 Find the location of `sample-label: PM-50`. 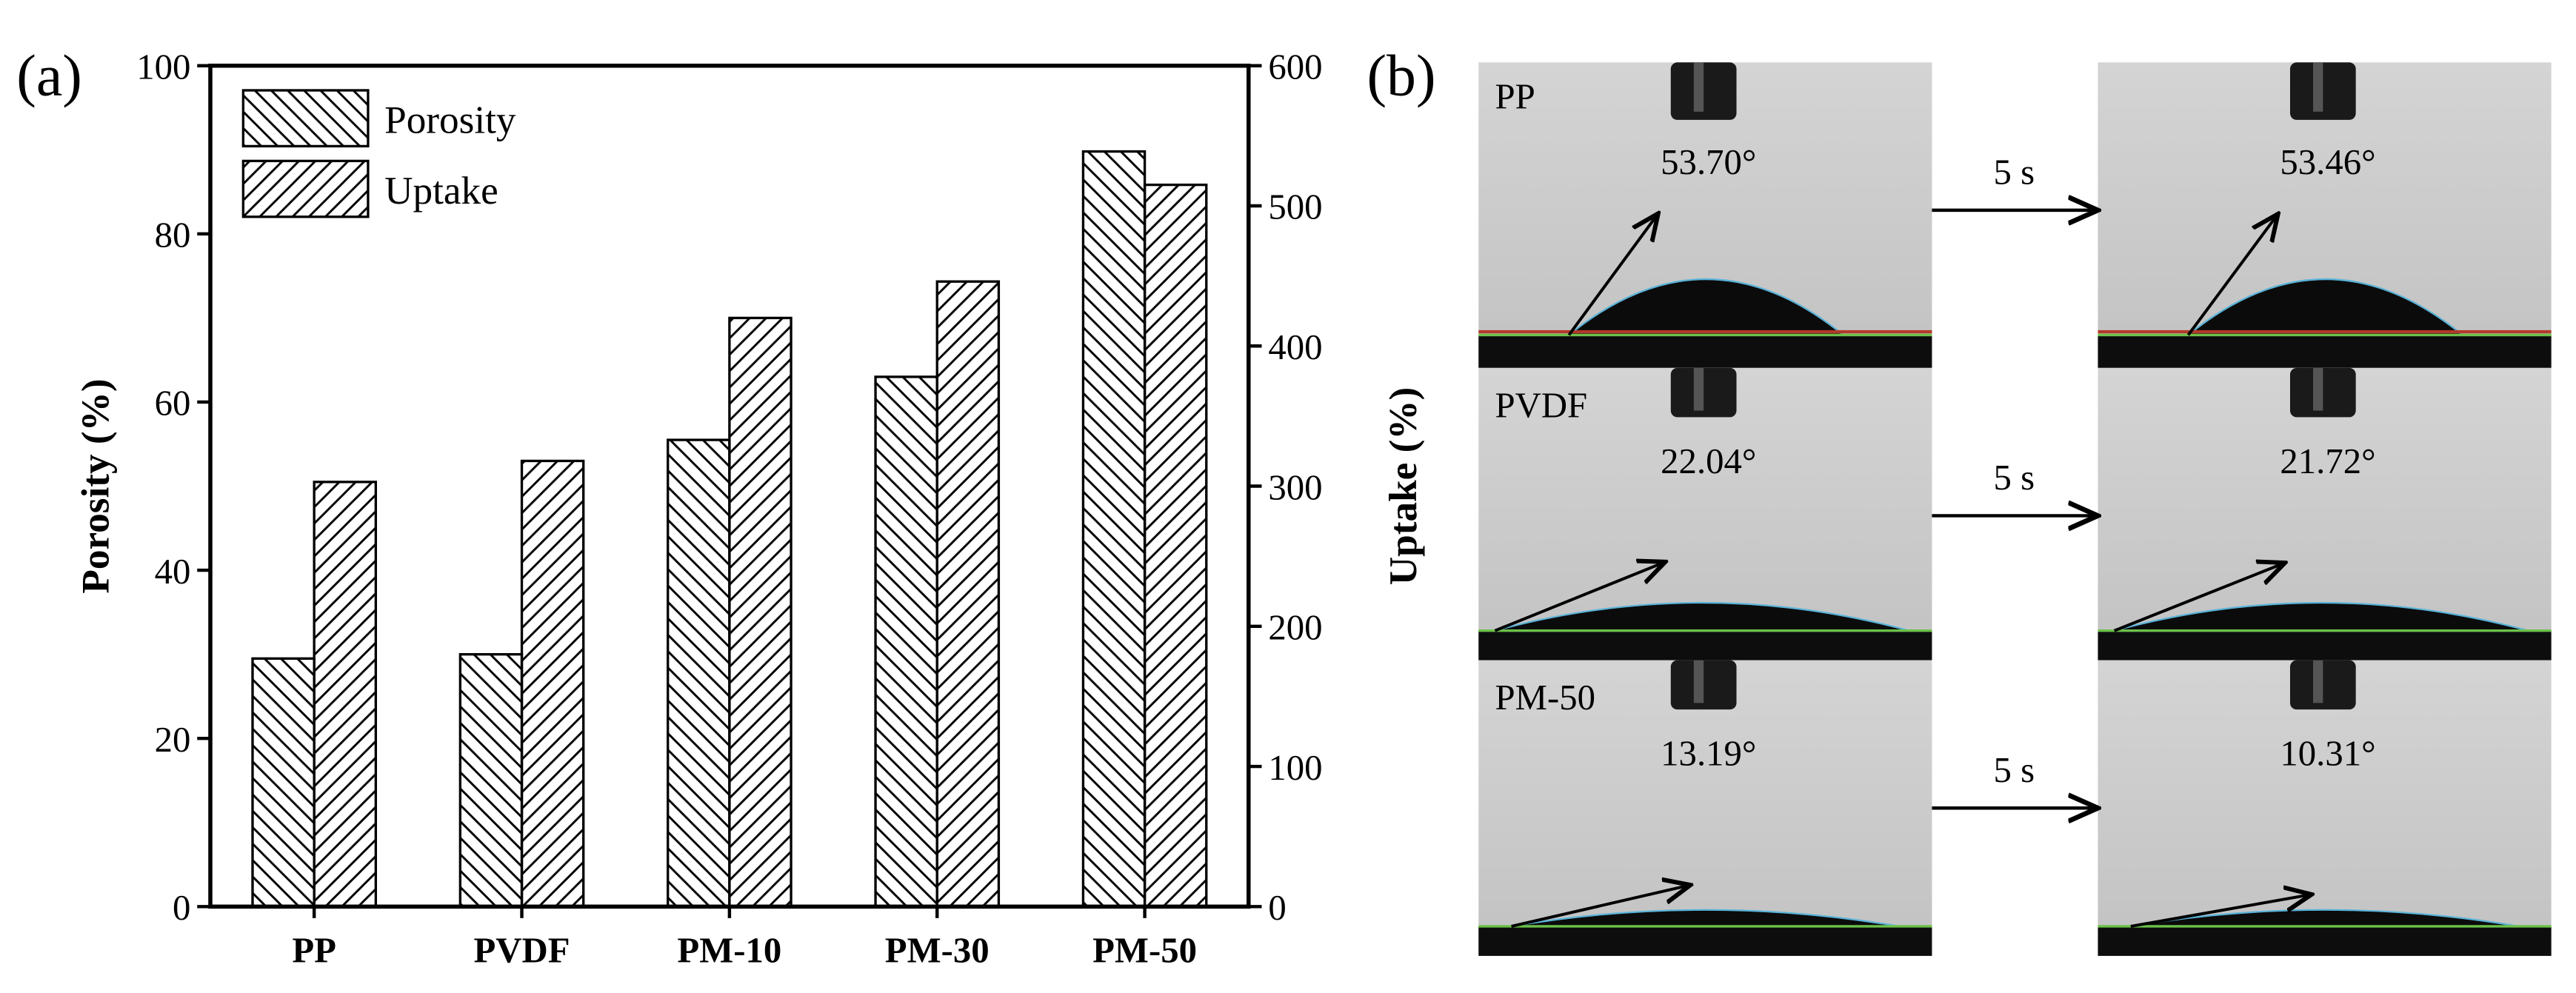

sample-label: PM-50 is located at coordinates (1545, 698).